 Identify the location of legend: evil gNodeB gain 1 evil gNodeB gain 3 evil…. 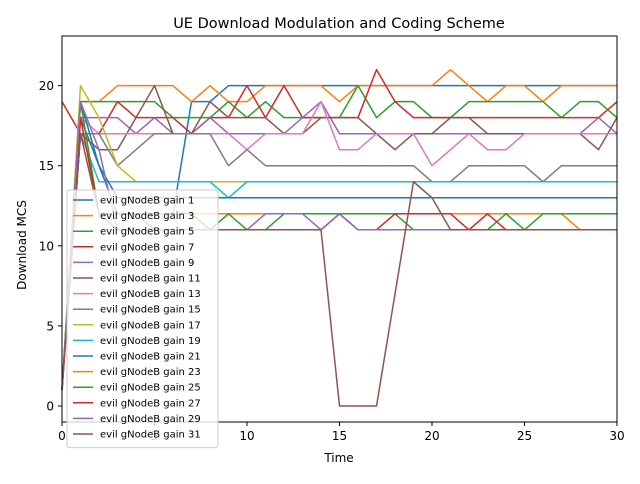
(142, 319).